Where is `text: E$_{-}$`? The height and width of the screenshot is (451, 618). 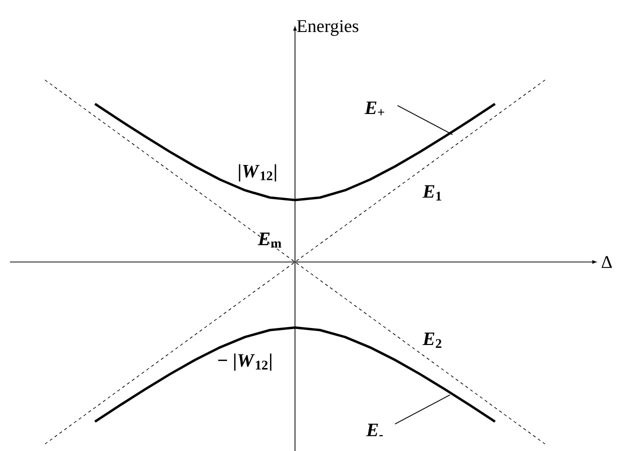
text: E$_{-}$ is located at coordinates (374, 430).